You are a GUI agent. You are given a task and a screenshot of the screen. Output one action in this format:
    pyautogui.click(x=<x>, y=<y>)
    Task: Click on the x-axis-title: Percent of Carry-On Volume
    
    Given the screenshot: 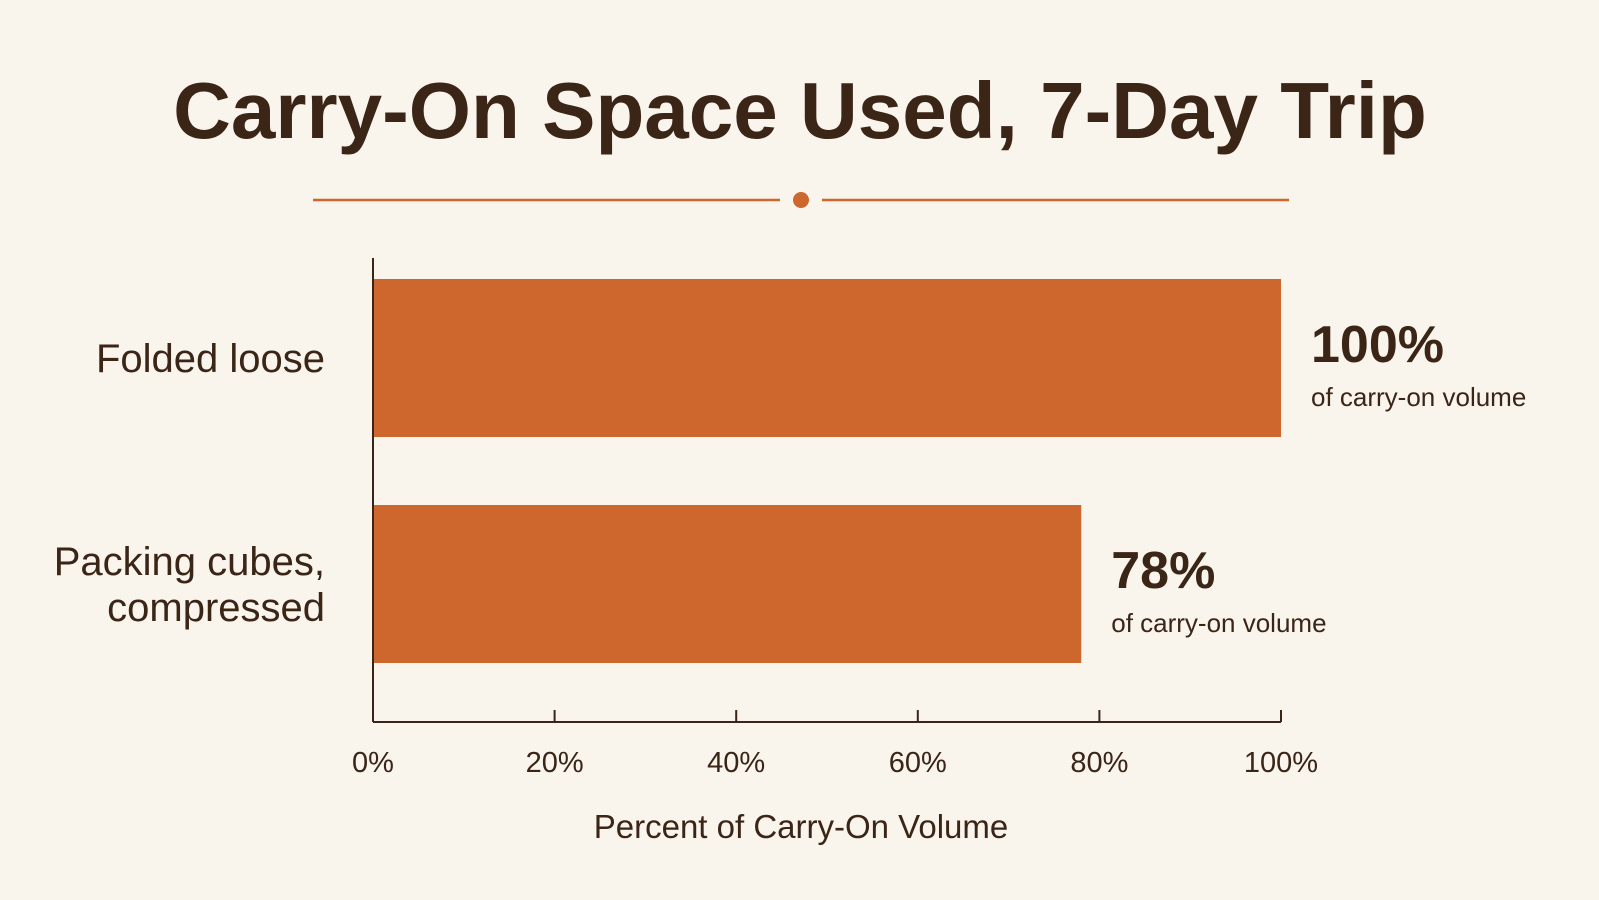 What is the action you would take?
    pyautogui.click(x=801, y=826)
    